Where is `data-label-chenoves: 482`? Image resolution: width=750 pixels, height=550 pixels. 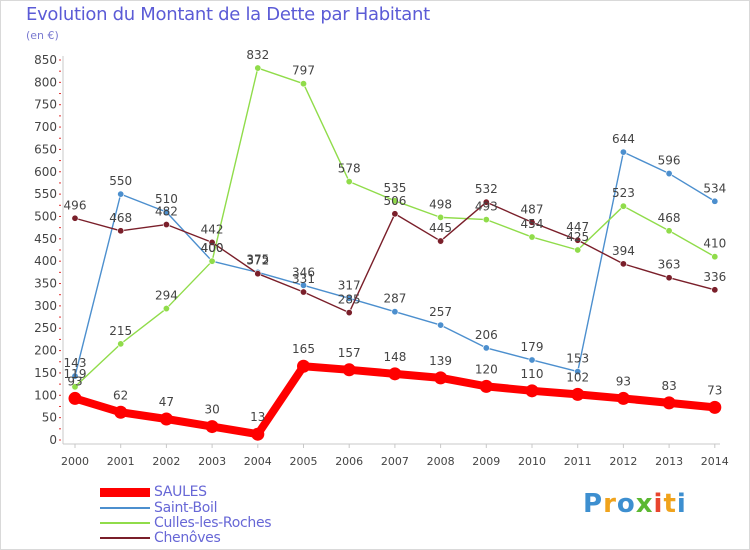
data-label-chenoves: 482 is located at coordinates (166, 212).